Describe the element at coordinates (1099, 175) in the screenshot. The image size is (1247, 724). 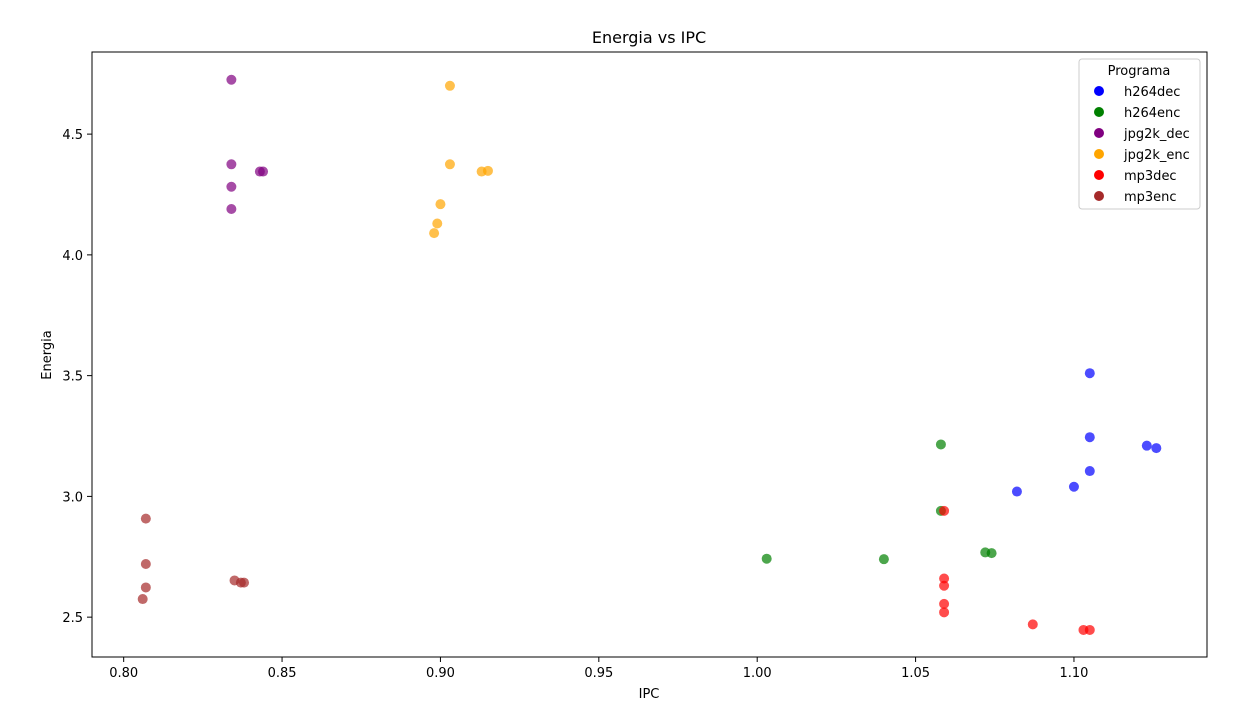
I see `legend-marker-mp3dec` at that location.